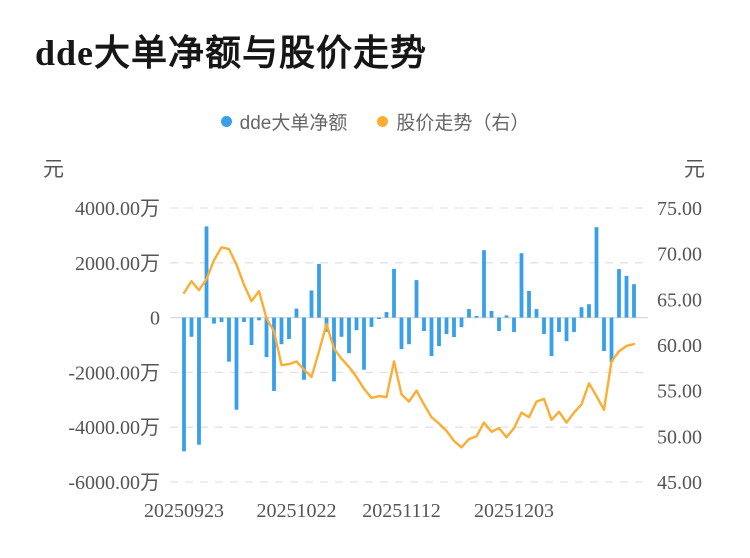 This screenshot has width=750, height=558. I want to click on left-axis-unit: 元, so click(53, 169).